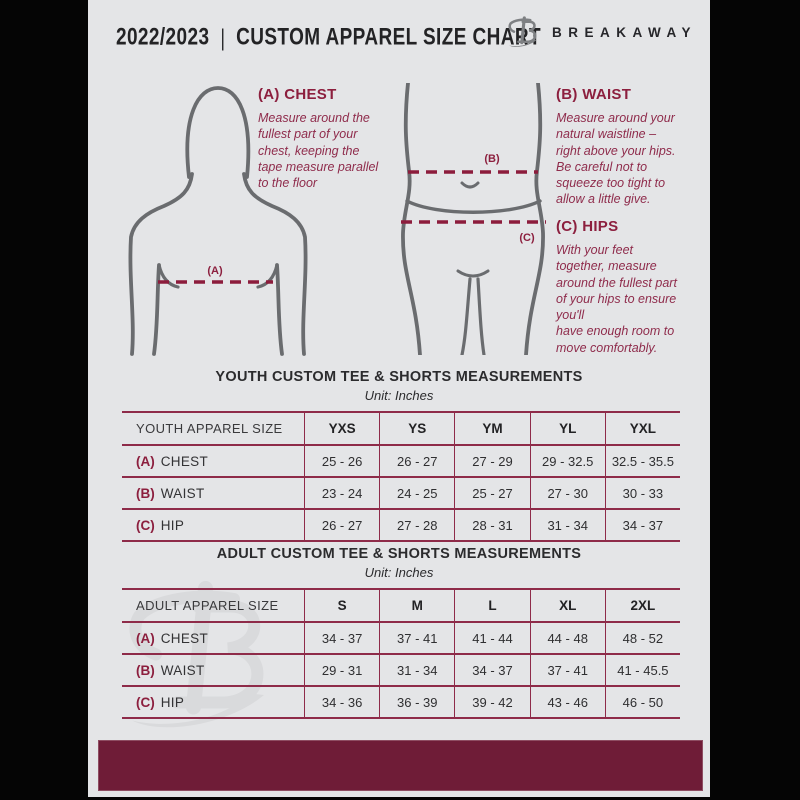  What do you see at coordinates (567, 427) in the screenshot?
I see `table-header-cell: YL` at bounding box center [567, 427].